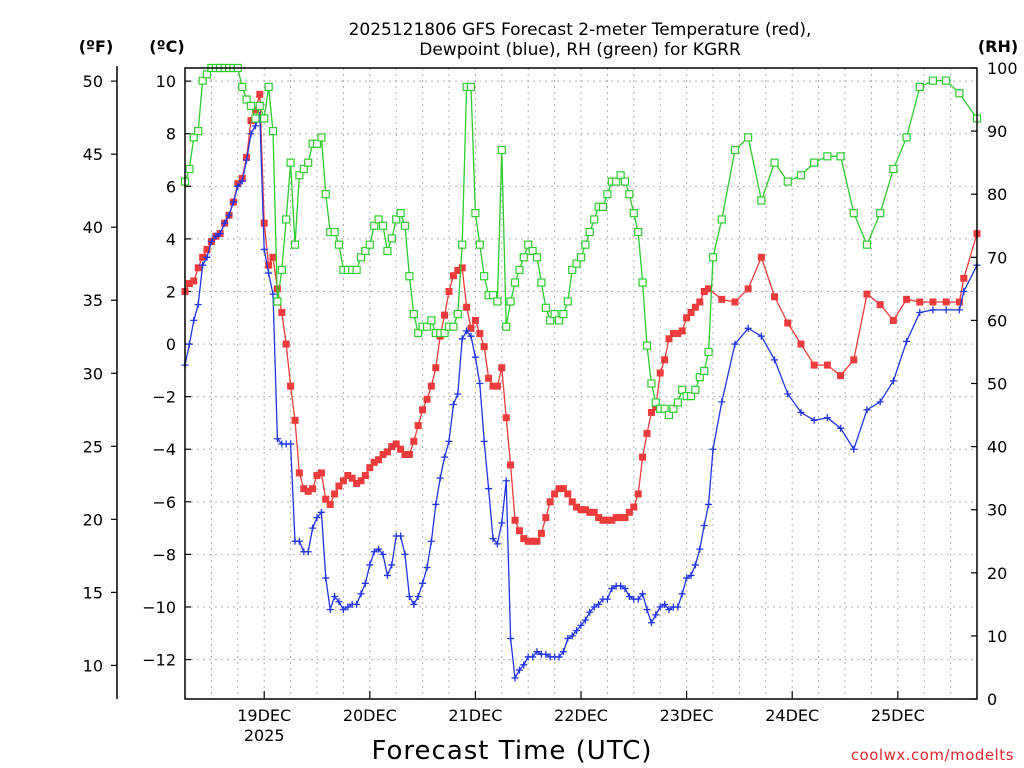 The height and width of the screenshot is (768, 1024). I want to click on celsius-tick-label: −4, so click(164, 449).